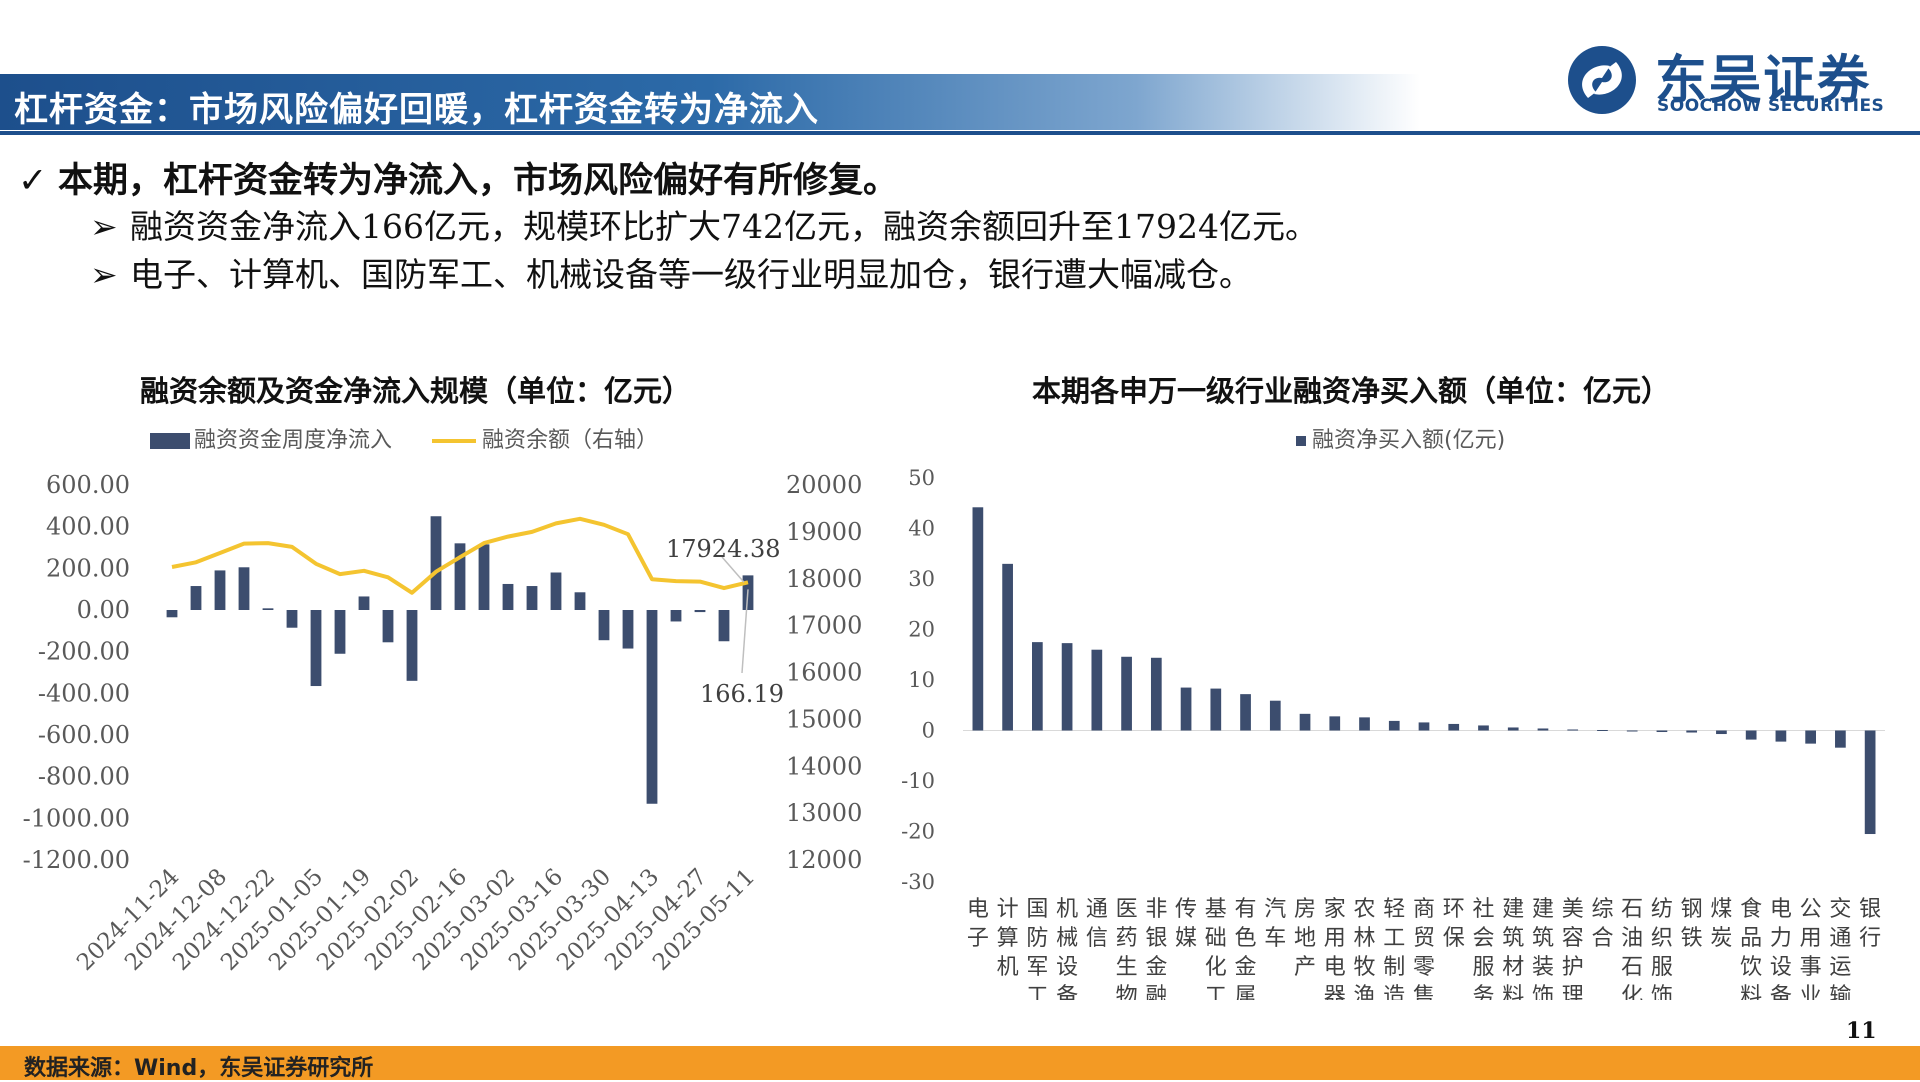 The height and width of the screenshot is (1082, 1920). I want to click on x-category-label: 传媒, so click(1186, 924).